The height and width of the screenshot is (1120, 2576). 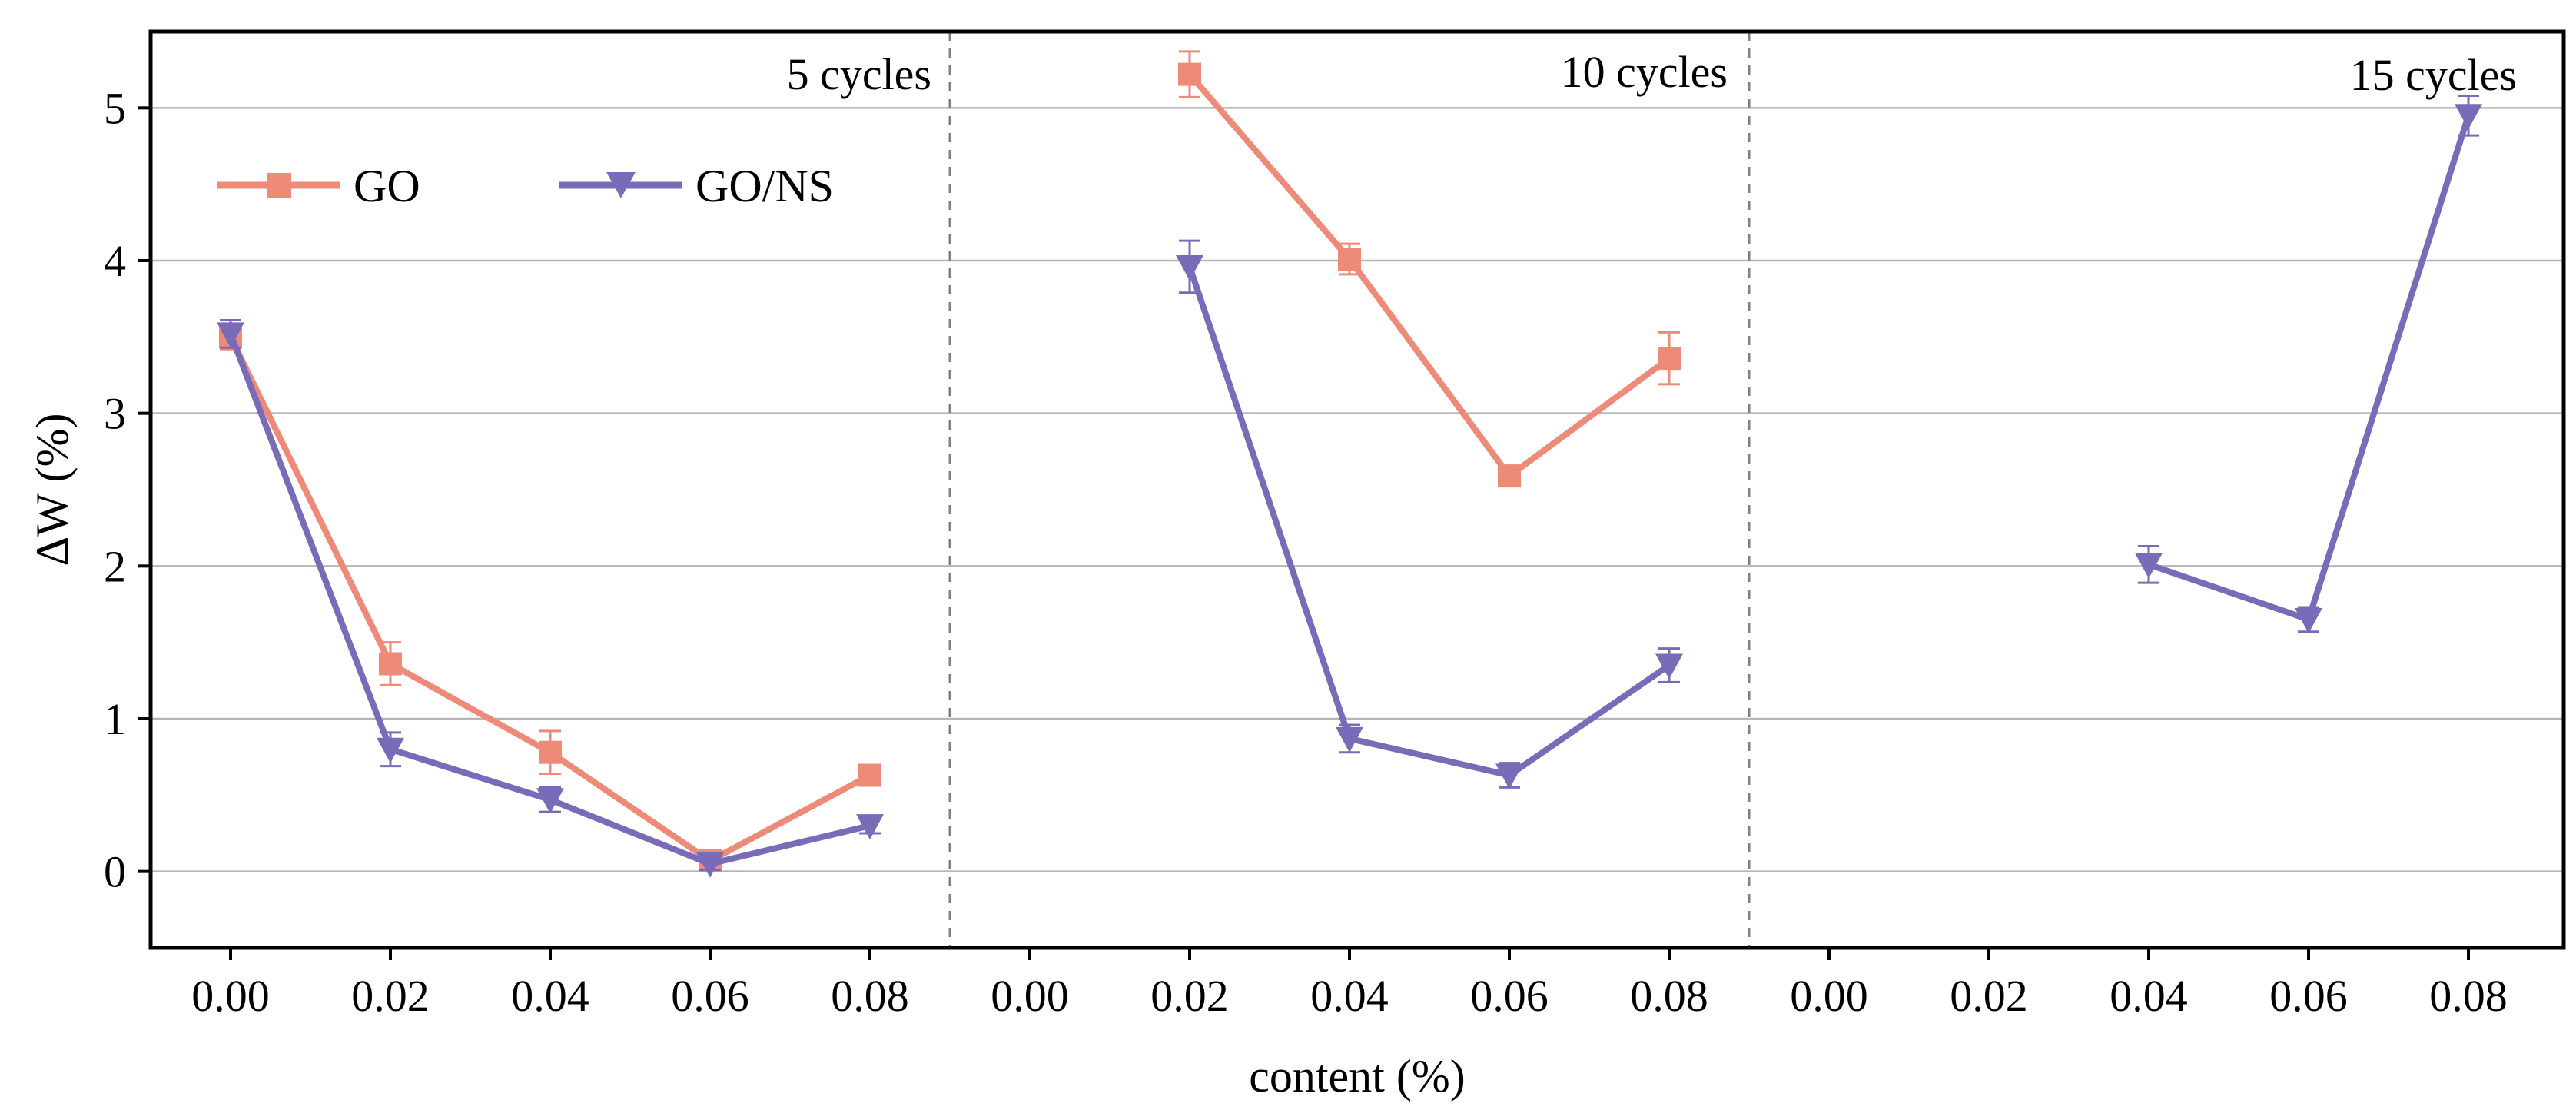 I want to click on x-tick-label-p1-2: 0.04, so click(x=1349, y=996).